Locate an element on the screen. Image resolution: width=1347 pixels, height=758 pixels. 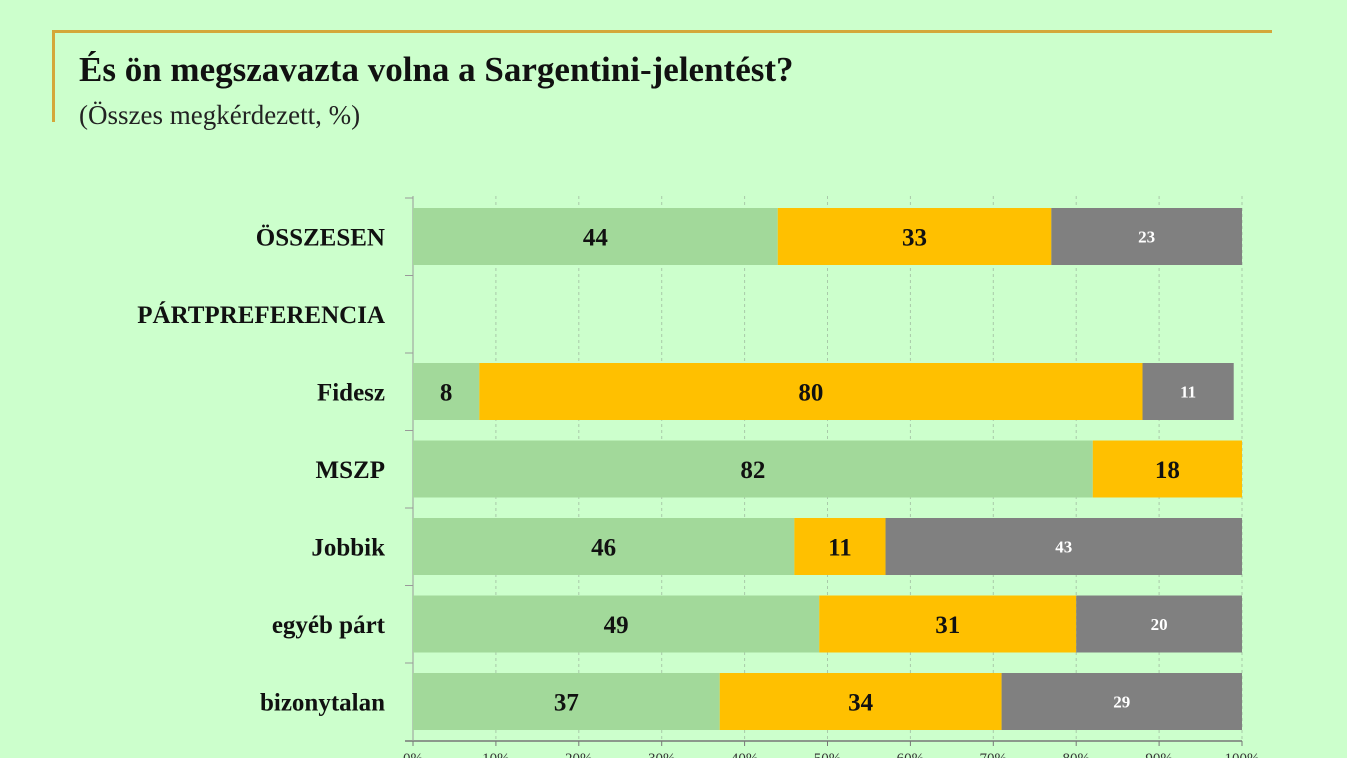
x-tick-label: 0% is located at coordinates (413, 754).